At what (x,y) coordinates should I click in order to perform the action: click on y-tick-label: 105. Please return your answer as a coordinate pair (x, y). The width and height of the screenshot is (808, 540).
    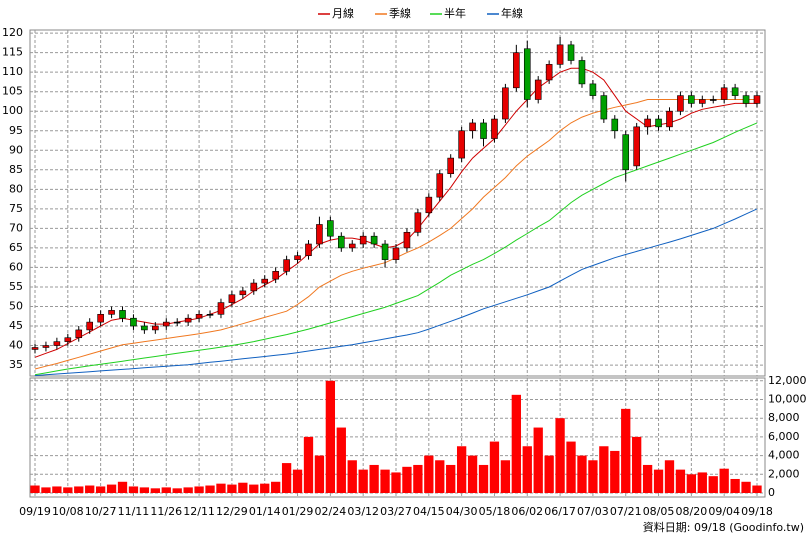
    Looking at the image, I should click on (12, 91).